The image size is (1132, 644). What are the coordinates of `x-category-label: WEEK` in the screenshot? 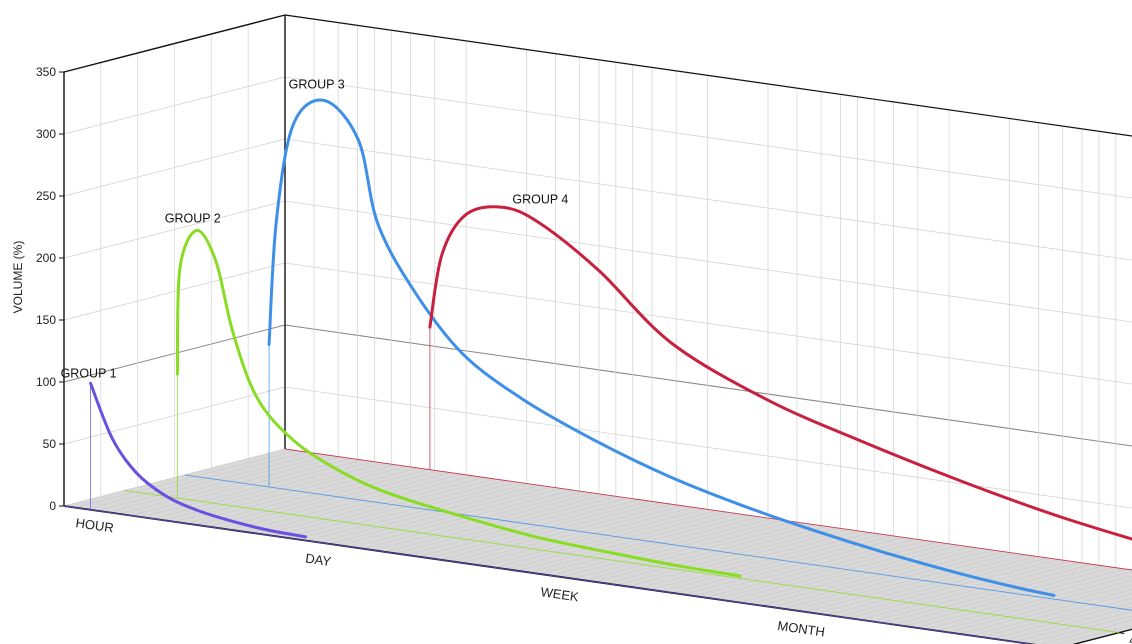 It's located at (560, 594).